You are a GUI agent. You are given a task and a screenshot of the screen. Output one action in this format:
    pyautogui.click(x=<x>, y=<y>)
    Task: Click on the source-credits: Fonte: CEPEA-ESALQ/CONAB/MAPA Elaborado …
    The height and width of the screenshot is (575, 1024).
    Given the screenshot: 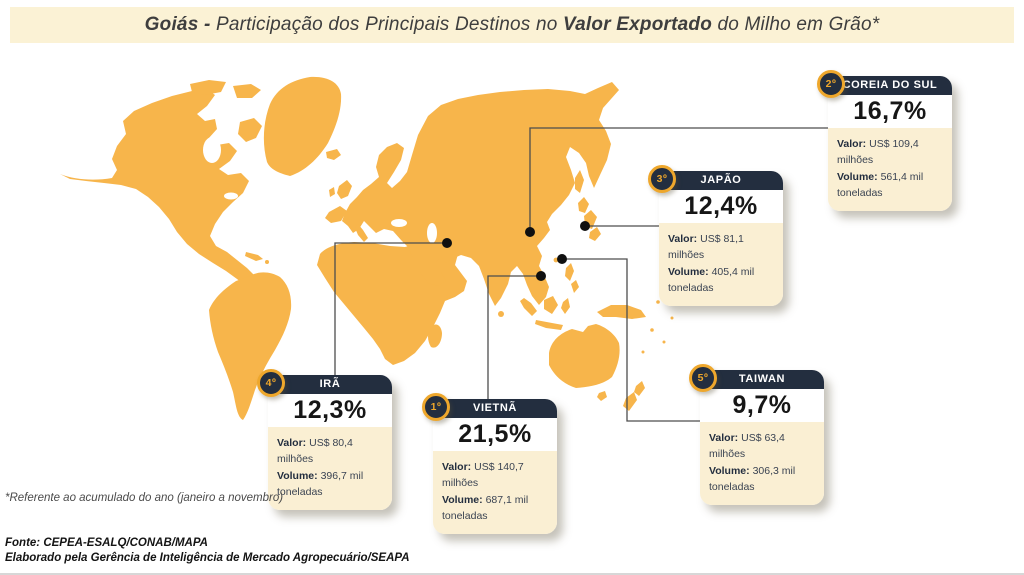 What is the action you would take?
    pyautogui.click(x=207, y=551)
    